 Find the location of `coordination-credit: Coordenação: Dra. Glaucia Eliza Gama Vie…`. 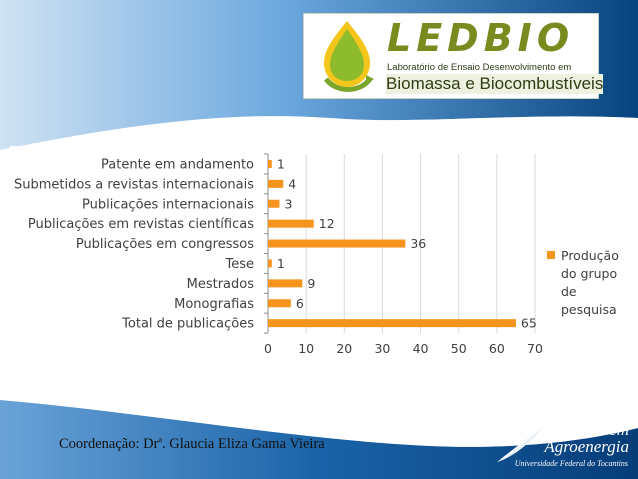

coordination-credit: Coordenação: Dra. Glaucia Eliza Gama Vie… is located at coordinates (192, 444).